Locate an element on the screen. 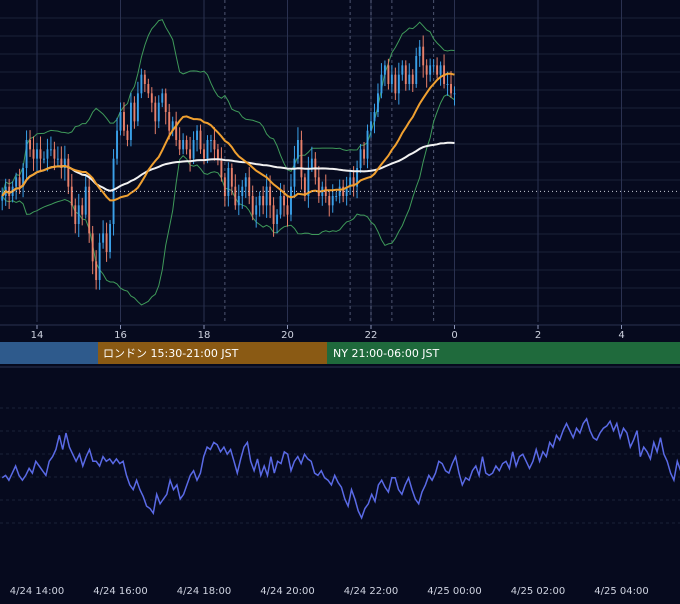 Image resolution: width=680 pixels, height=604 pixels. session-london-label: ロンドン 15:30-21:00 JST is located at coordinates (171, 353).